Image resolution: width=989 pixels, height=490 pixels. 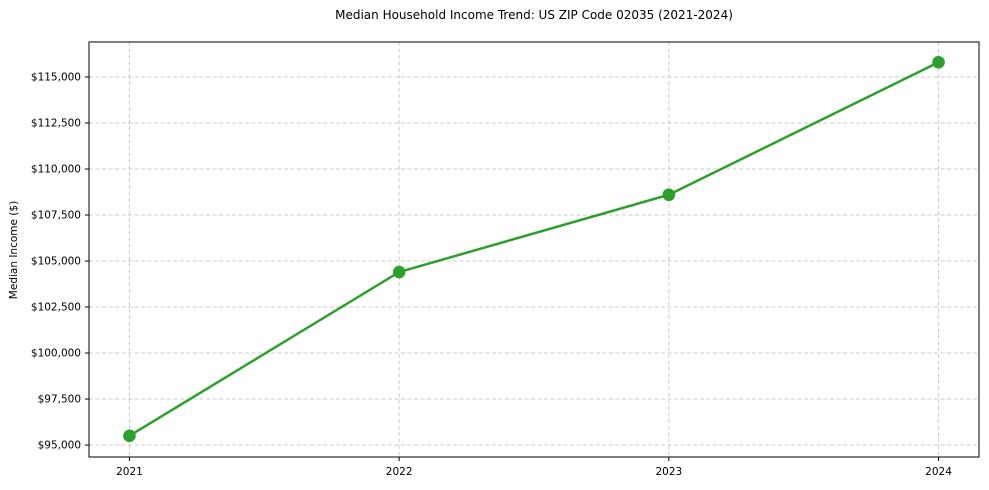 What do you see at coordinates (56, 170) in the screenshot?
I see `y-tick-label: $110,000` at bounding box center [56, 170].